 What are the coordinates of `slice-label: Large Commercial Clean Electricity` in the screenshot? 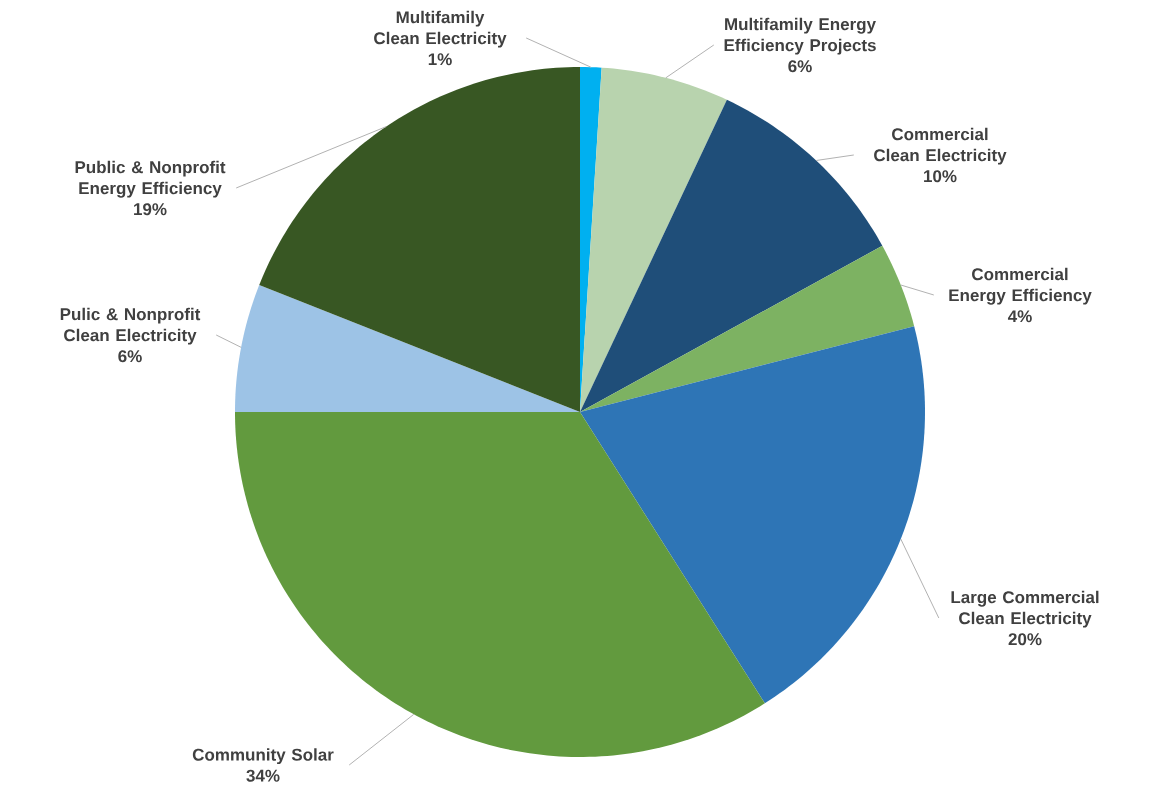 It's located at (1025, 609).